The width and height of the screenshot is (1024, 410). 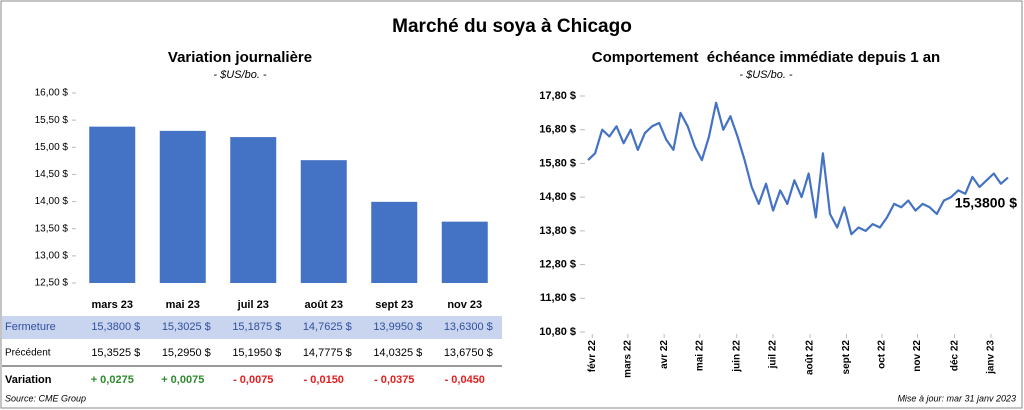 I want to click on y-tick-label: 14,00 $, so click(x=52, y=201).